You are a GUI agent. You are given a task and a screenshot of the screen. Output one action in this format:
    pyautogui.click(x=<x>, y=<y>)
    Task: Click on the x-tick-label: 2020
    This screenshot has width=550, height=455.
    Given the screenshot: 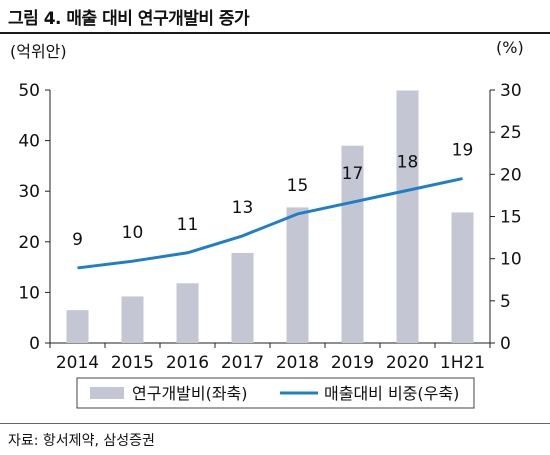 What is the action you would take?
    pyautogui.click(x=407, y=363)
    